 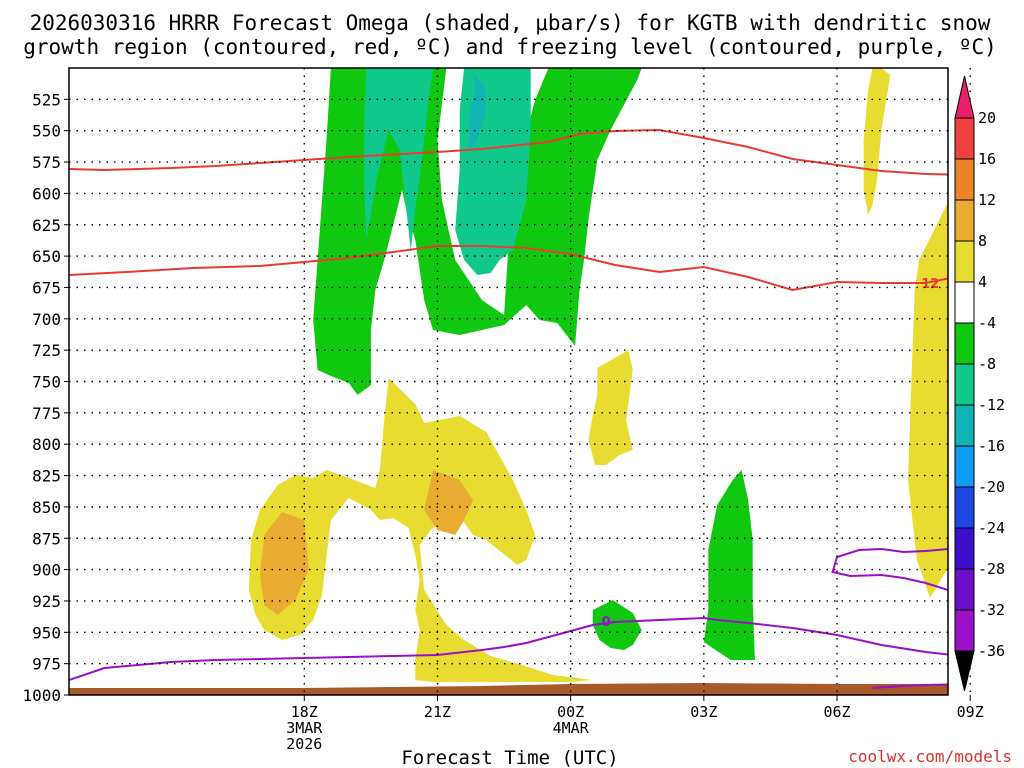 I want to click on x-tick-label: 3MAR, so click(x=304, y=728).